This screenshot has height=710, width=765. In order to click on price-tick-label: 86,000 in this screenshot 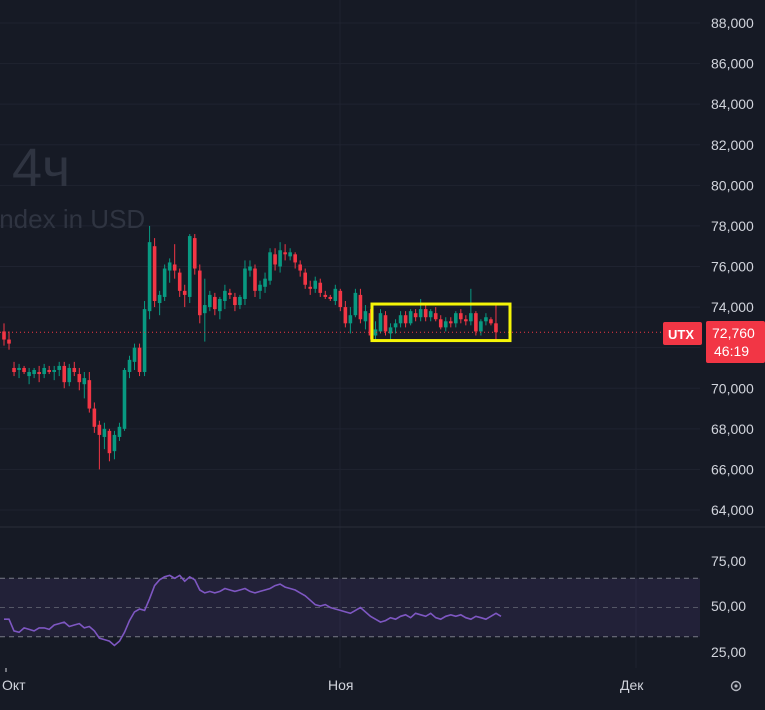, I will do `click(732, 64)`.